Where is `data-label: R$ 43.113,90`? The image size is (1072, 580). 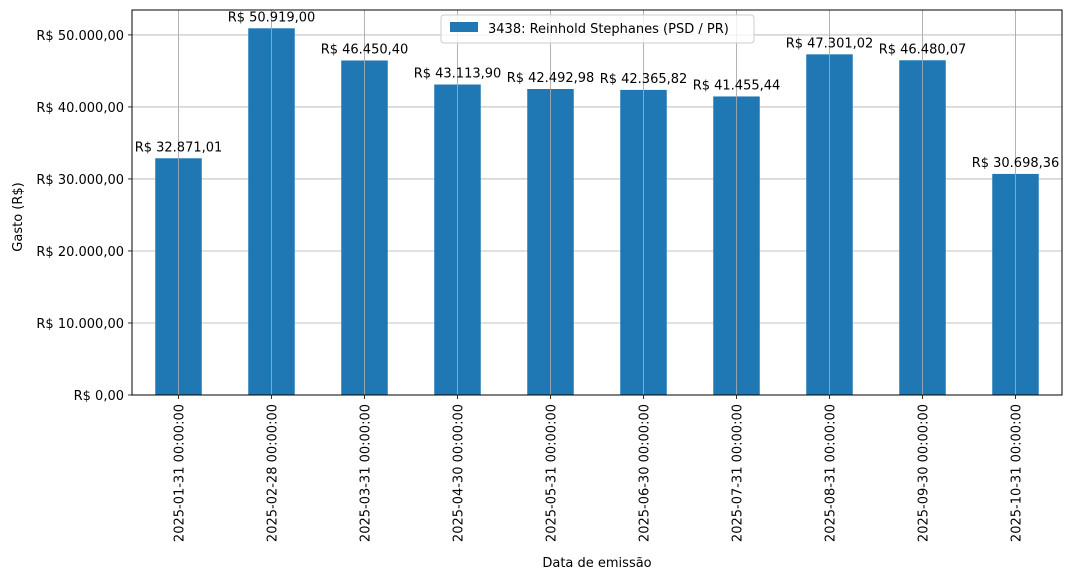 data-label: R$ 43.113,90 is located at coordinates (458, 74).